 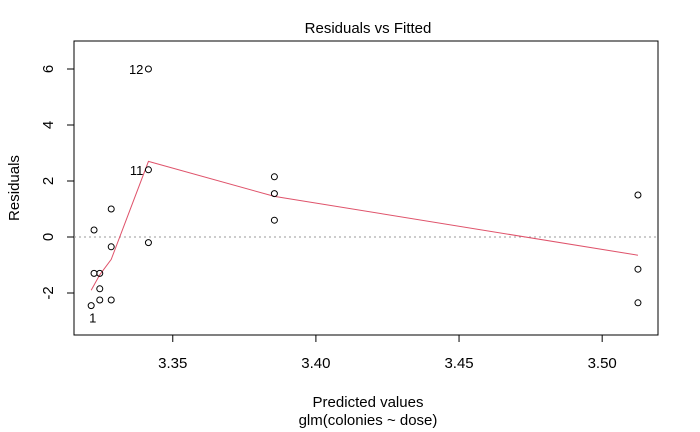 I want to click on x-axis-sublabel: glm(colonies ~ dose), so click(x=368, y=420).